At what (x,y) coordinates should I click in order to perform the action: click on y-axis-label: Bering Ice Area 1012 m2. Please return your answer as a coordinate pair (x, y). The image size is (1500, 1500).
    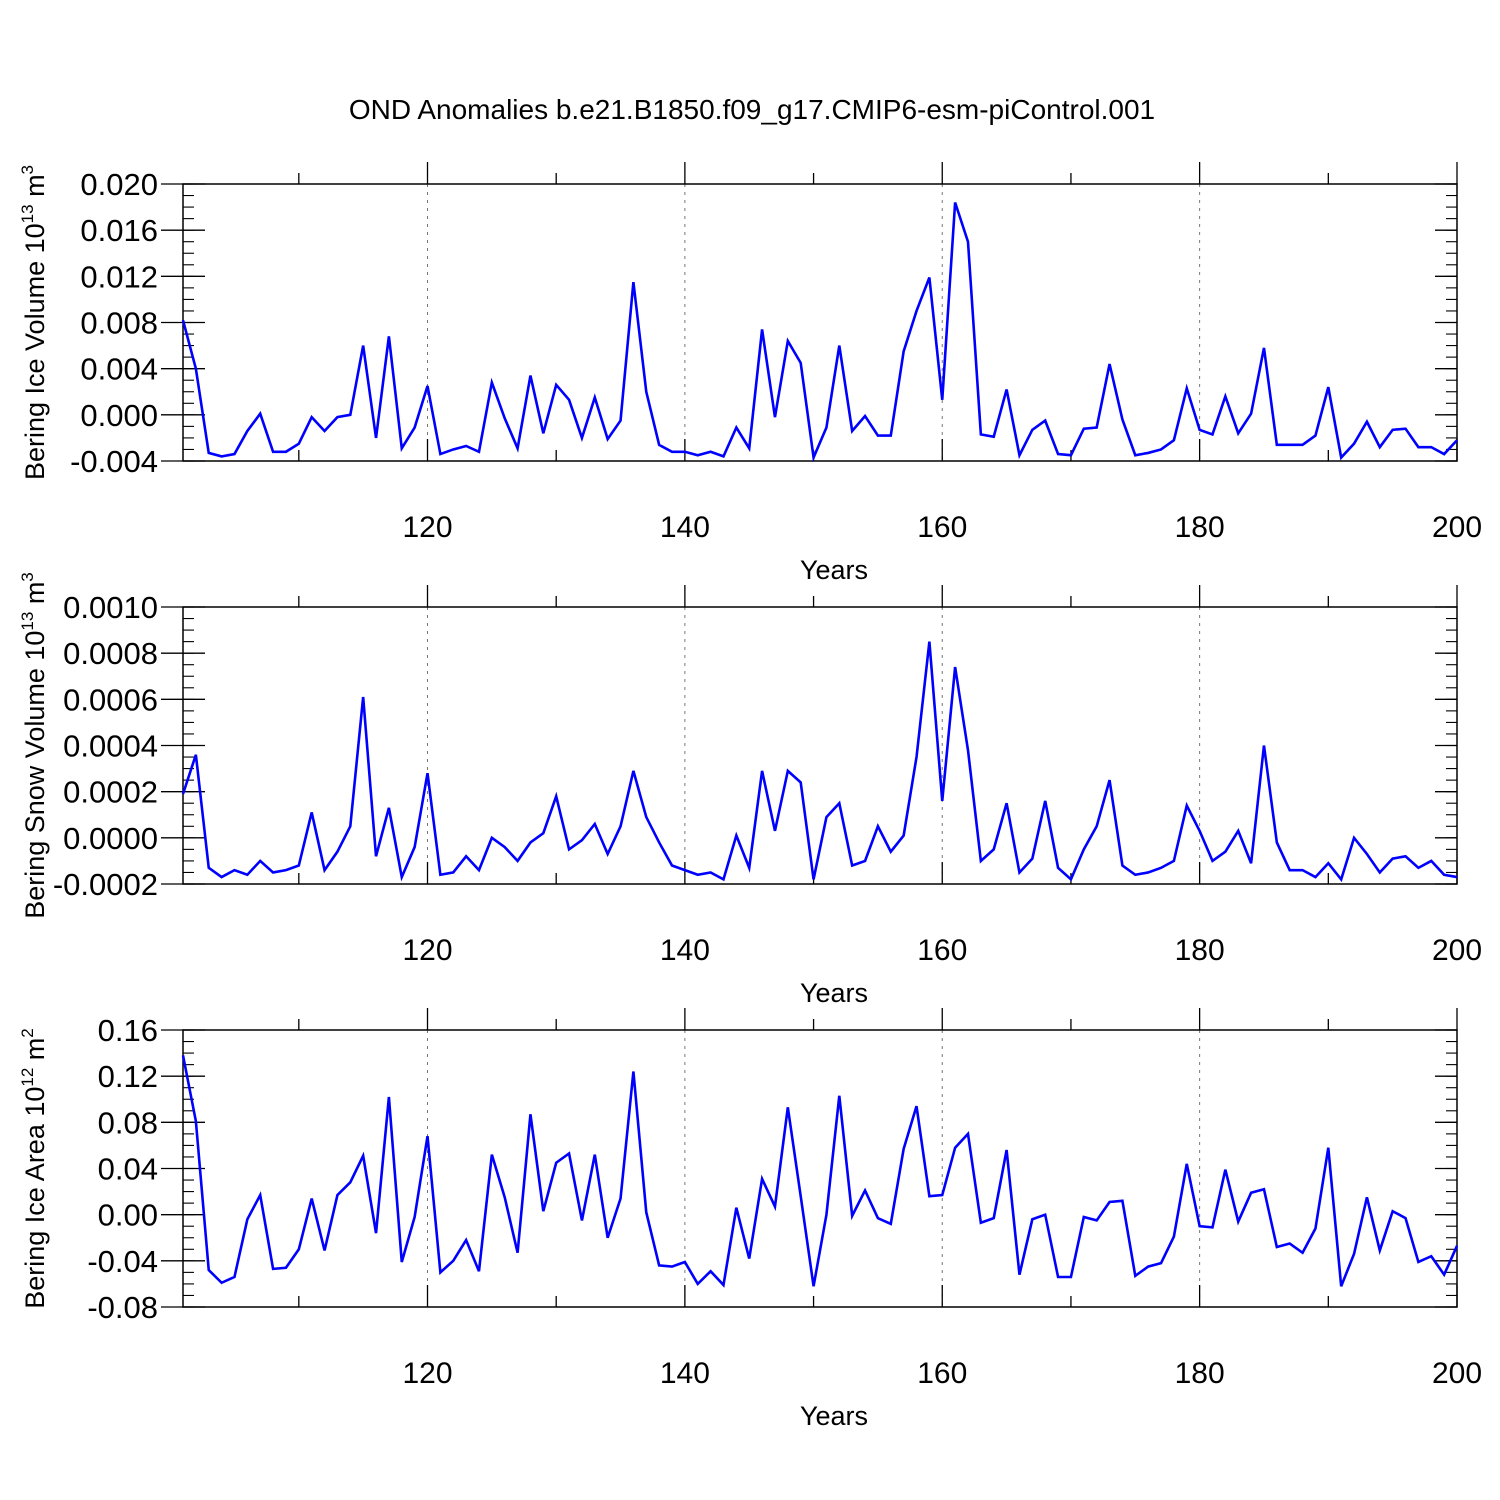
    Looking at the image, I should click on (34, 1168).